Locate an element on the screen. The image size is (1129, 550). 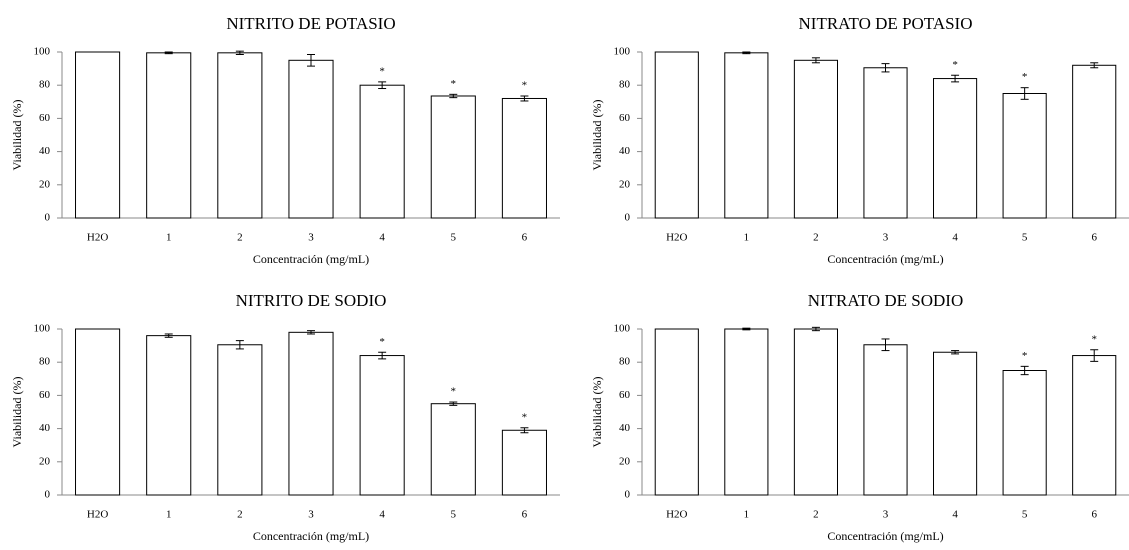
chart-title: NITRITO DE SODIO is located at coordinates (311, 300).